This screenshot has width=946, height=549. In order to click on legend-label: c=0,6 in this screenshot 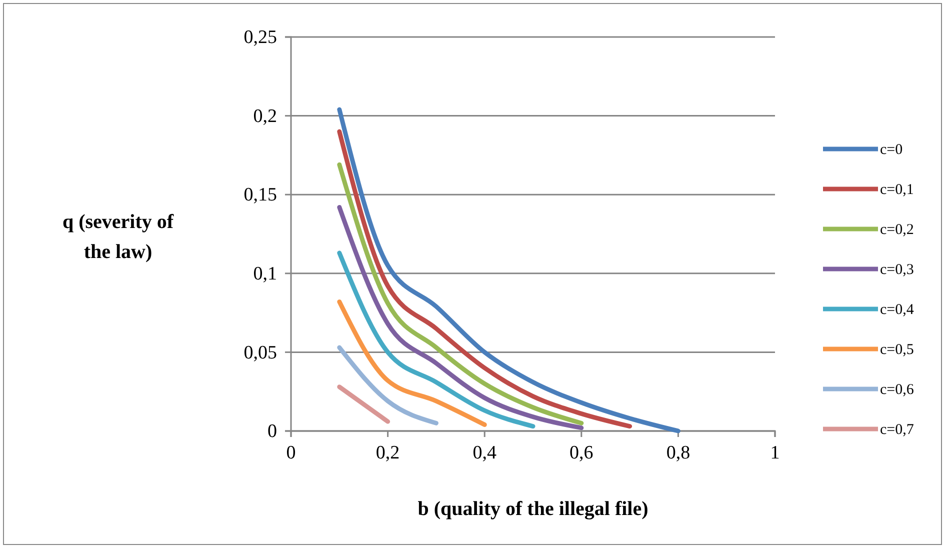, I will do `click(897, 390)`.